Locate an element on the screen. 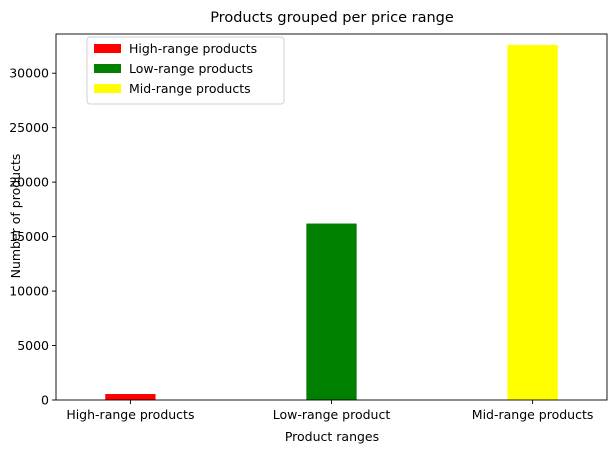 This screenshot has height=453, width=609. legend-label: High-range products is located at coordinates (193, 48).